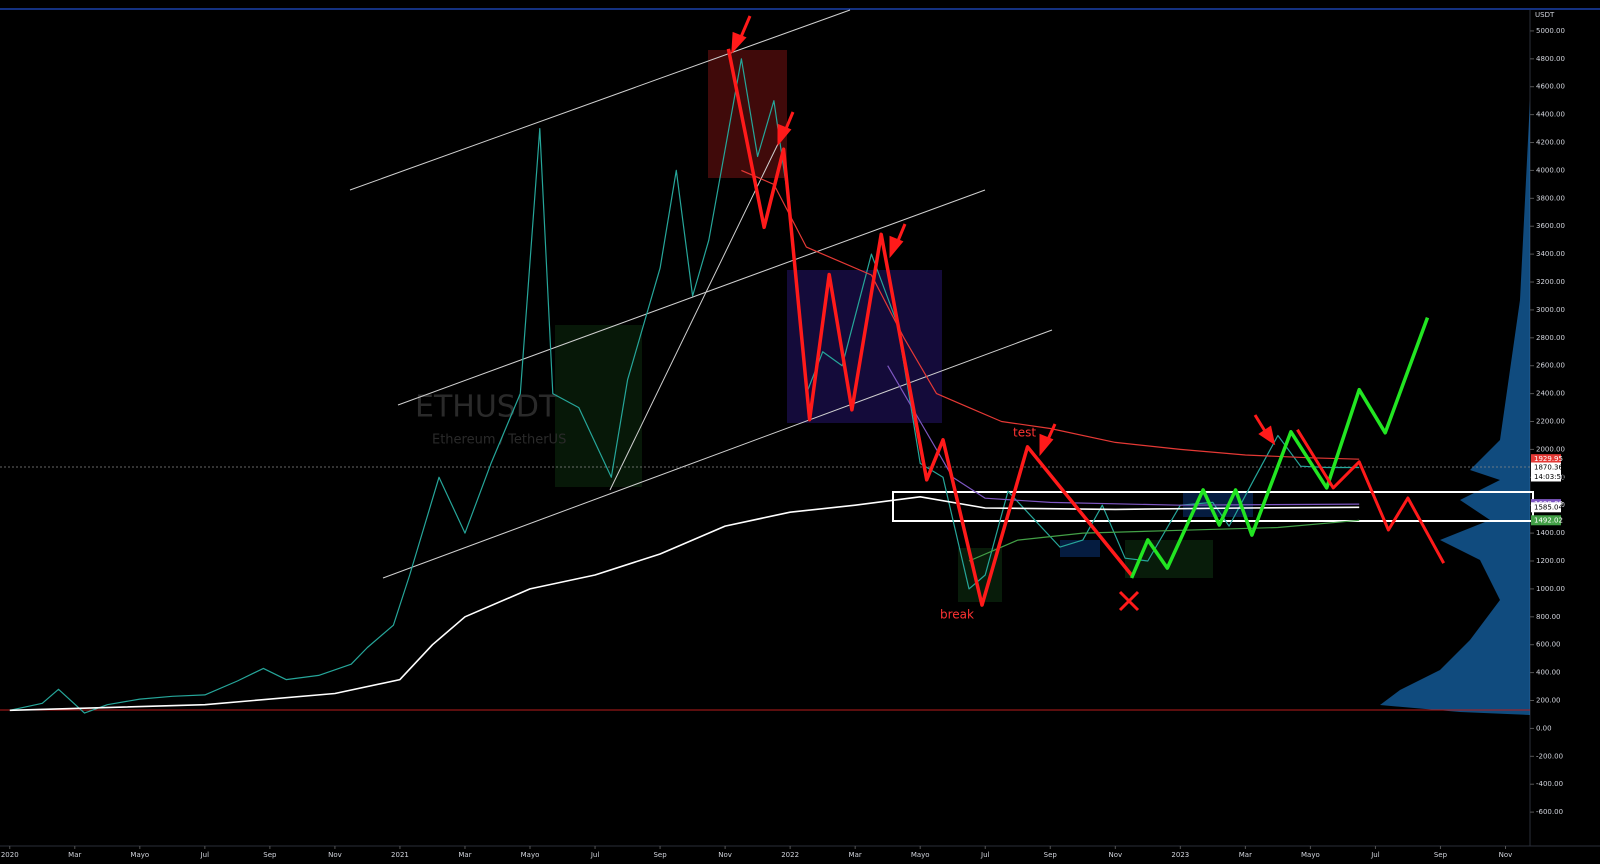 The image size is (1600, 864). What do you see at coordinates (1550, 170) in the screenshot?
I see `y-tick-label: 4000.00` at bounding box center [1550, 170].